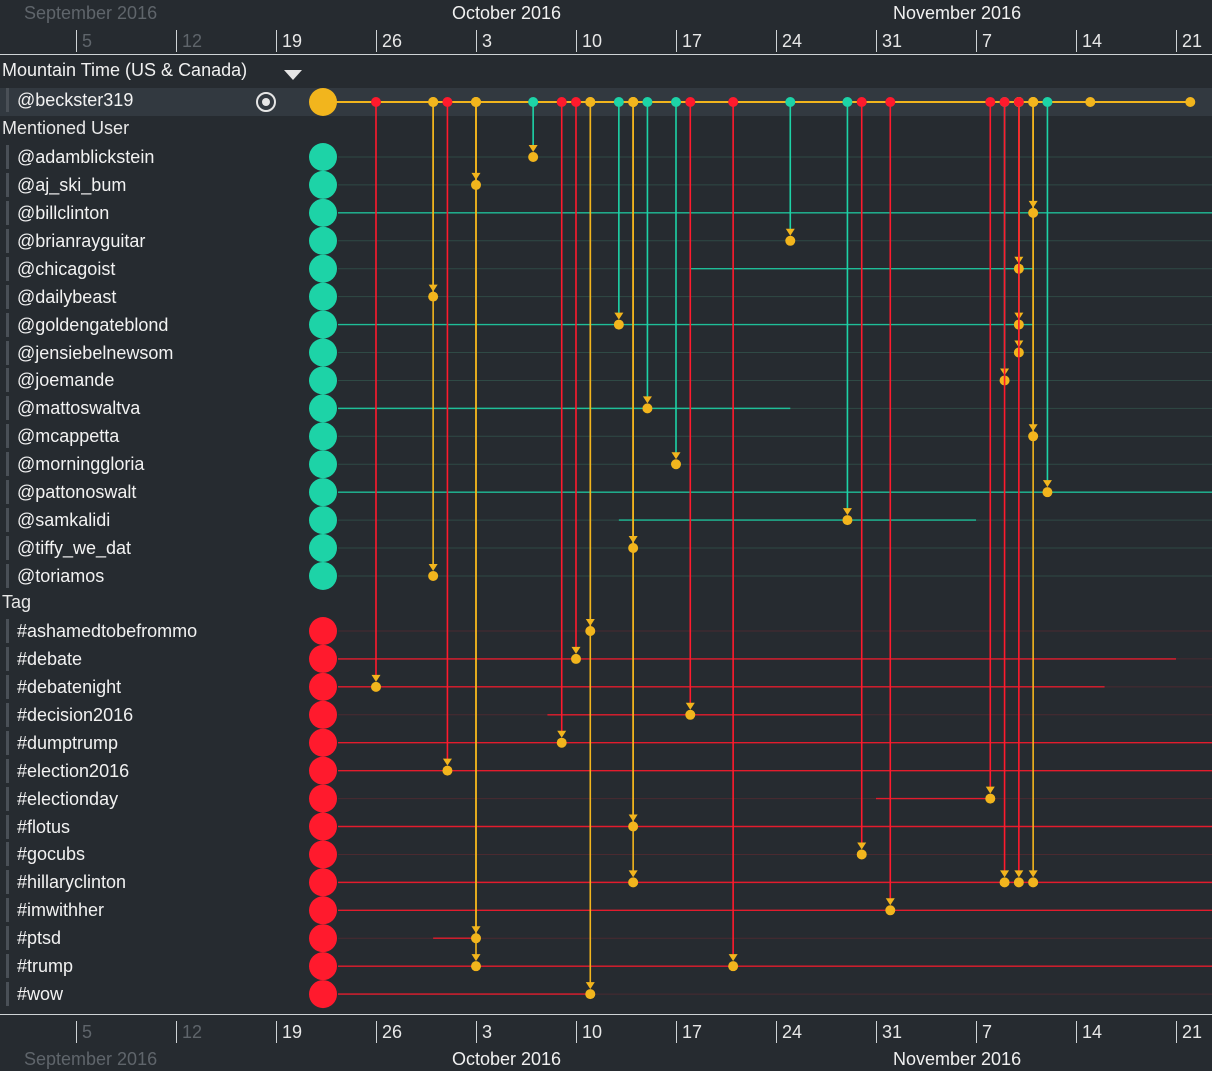 Image resolution: width=1212 pixels, height=1071 pixels. What do you see at coordinates (589, 41) in the screenshot?
I see `top-tick-10: 10` at bounding box center [589, 41].